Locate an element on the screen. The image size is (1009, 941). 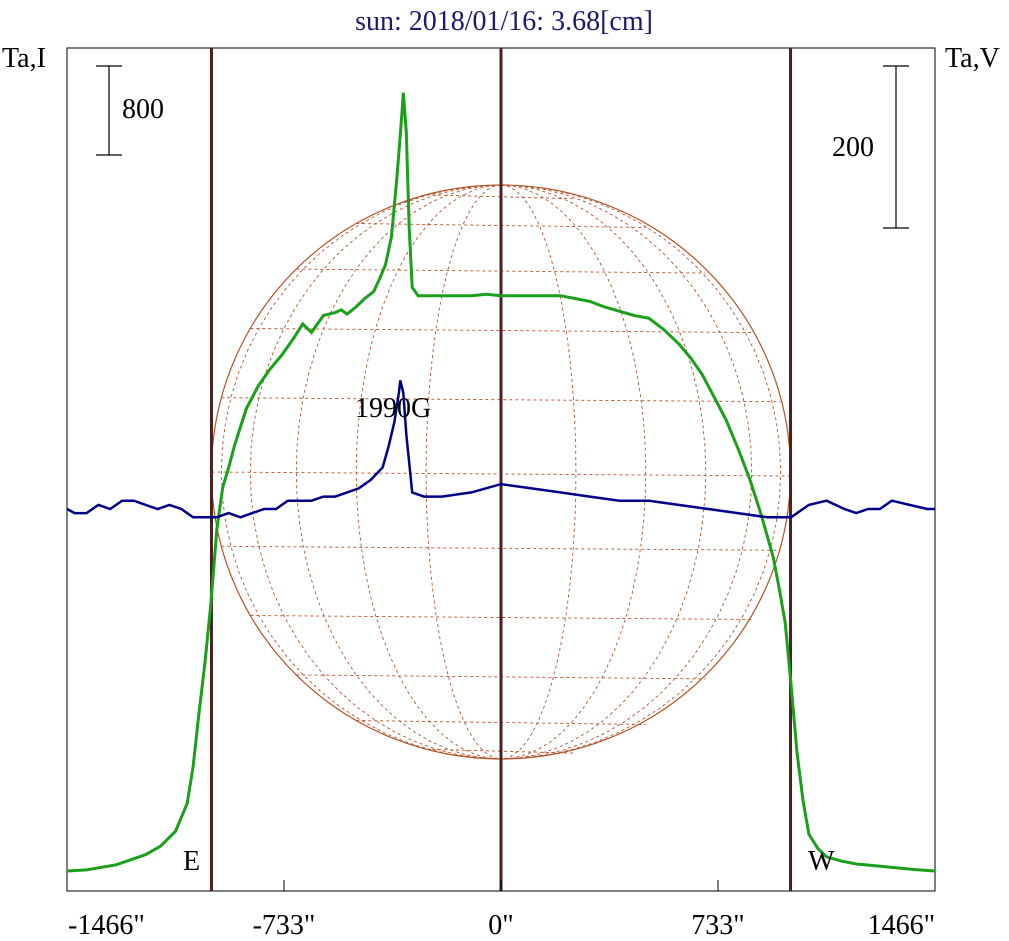
x-axis-ticks: -1466" -733" 0" 733" 1466" is located at coordinates (501, 910).